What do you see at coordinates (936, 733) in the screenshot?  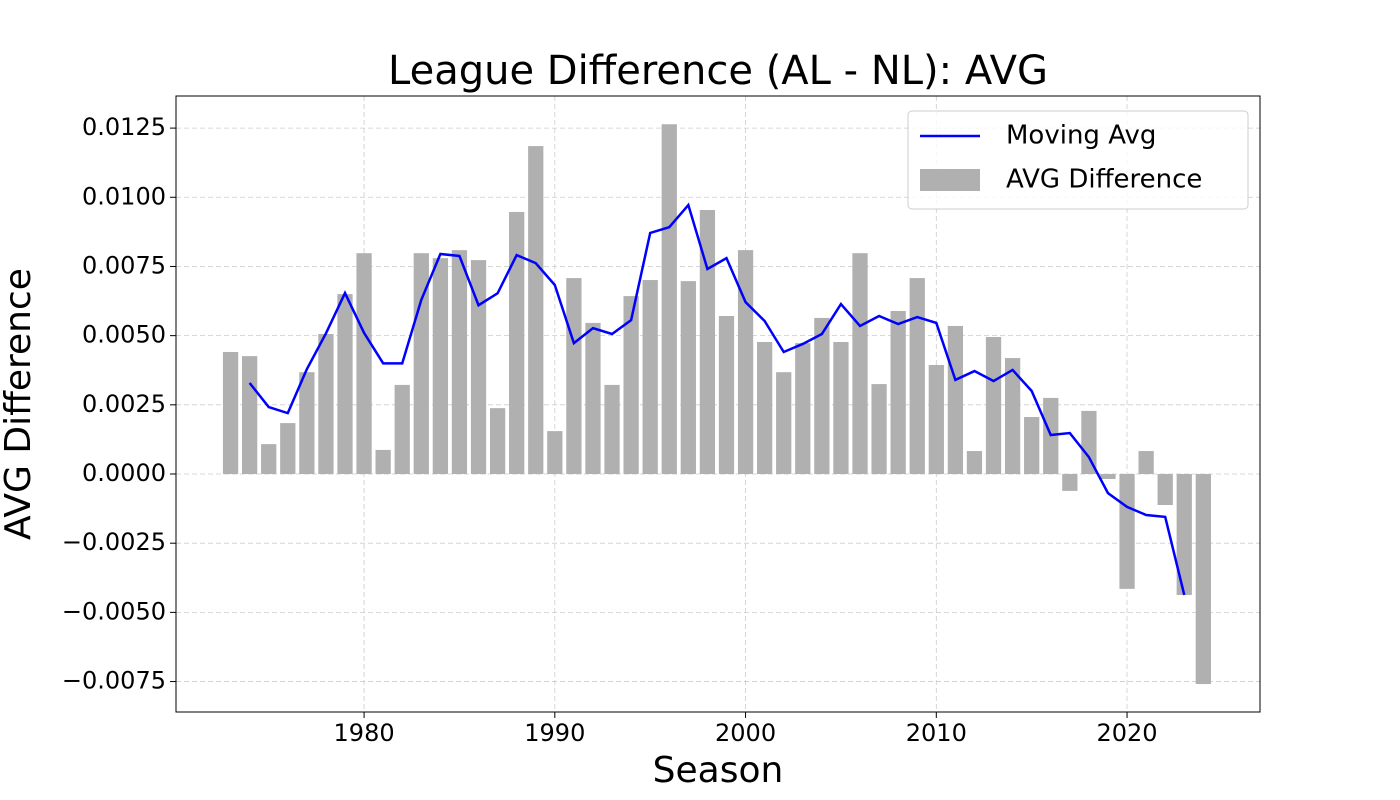 I see `x-tick-label: 2010` at bounding box center [936, 733].